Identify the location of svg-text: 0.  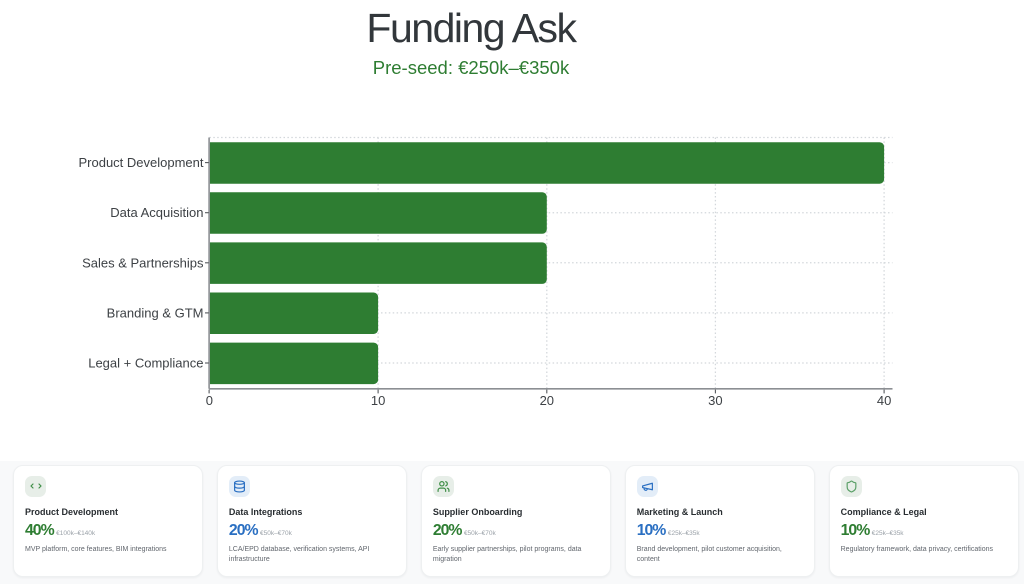
(209, 400).